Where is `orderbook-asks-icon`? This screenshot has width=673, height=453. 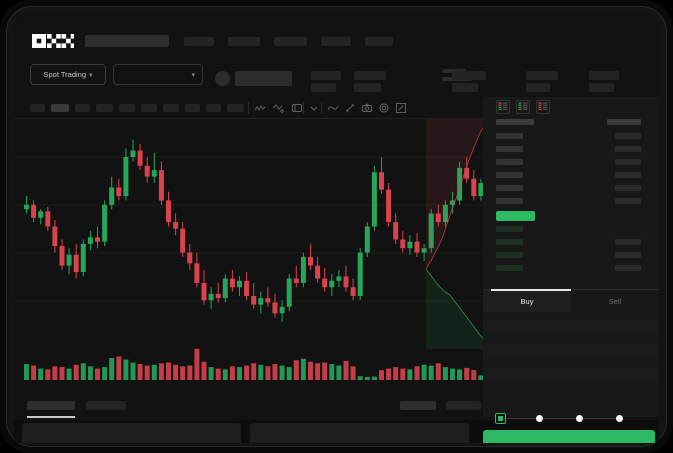 orderbook-asks-icon is located at coordinates (543, 107).